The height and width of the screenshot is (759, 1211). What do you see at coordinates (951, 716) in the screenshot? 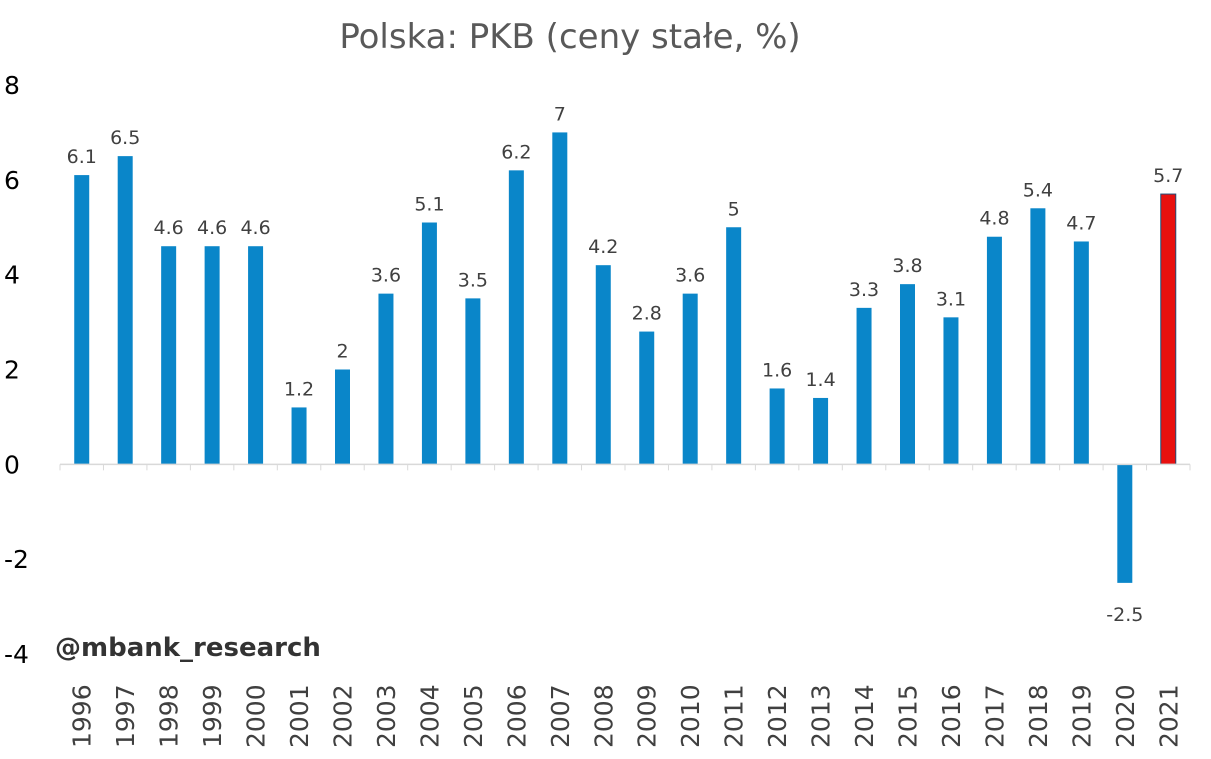
I see `x-tick-label-2016: 2016` at bounding box center [951, 716].